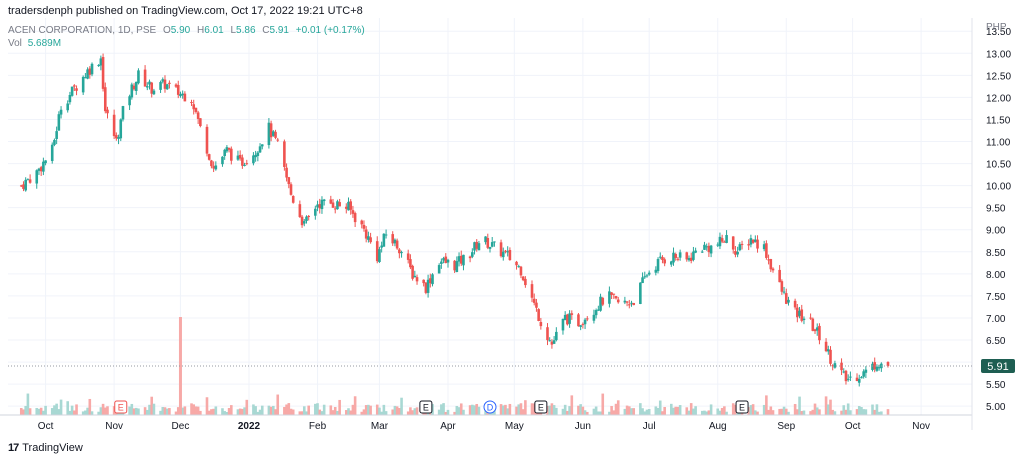 The image size is (1024, 461). Describe the element at coordinates (853, 426) in the screenshot. I see `x-tick-label: Oct` at that location.